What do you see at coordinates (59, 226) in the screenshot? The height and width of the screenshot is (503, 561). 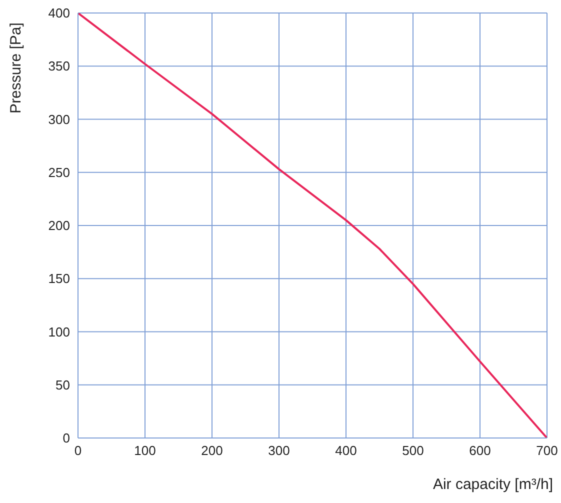 I see `y-tick-label: 200` at bounding box center [59, 226].